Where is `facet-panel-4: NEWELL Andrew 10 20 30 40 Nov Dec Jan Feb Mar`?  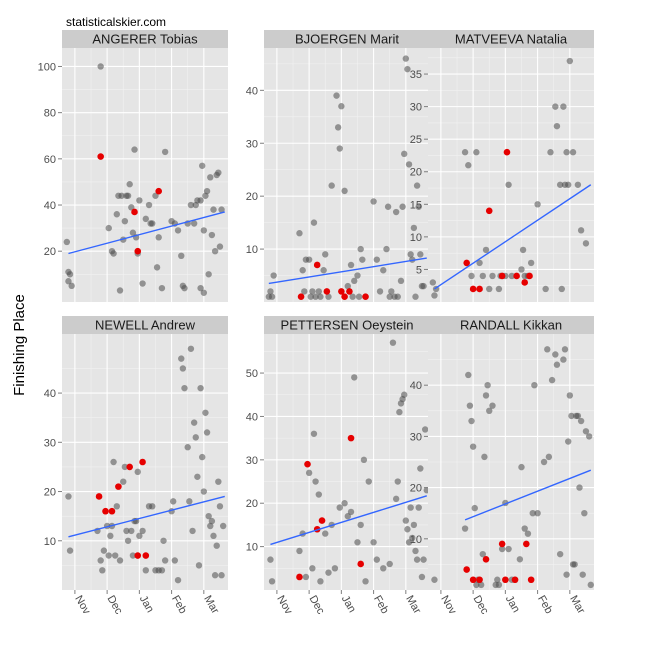
facet-panel-4: NEWELL Andrew 10 20 30 40 Nov Dec Jan Feb Mar is located at coordinates (136, 466).